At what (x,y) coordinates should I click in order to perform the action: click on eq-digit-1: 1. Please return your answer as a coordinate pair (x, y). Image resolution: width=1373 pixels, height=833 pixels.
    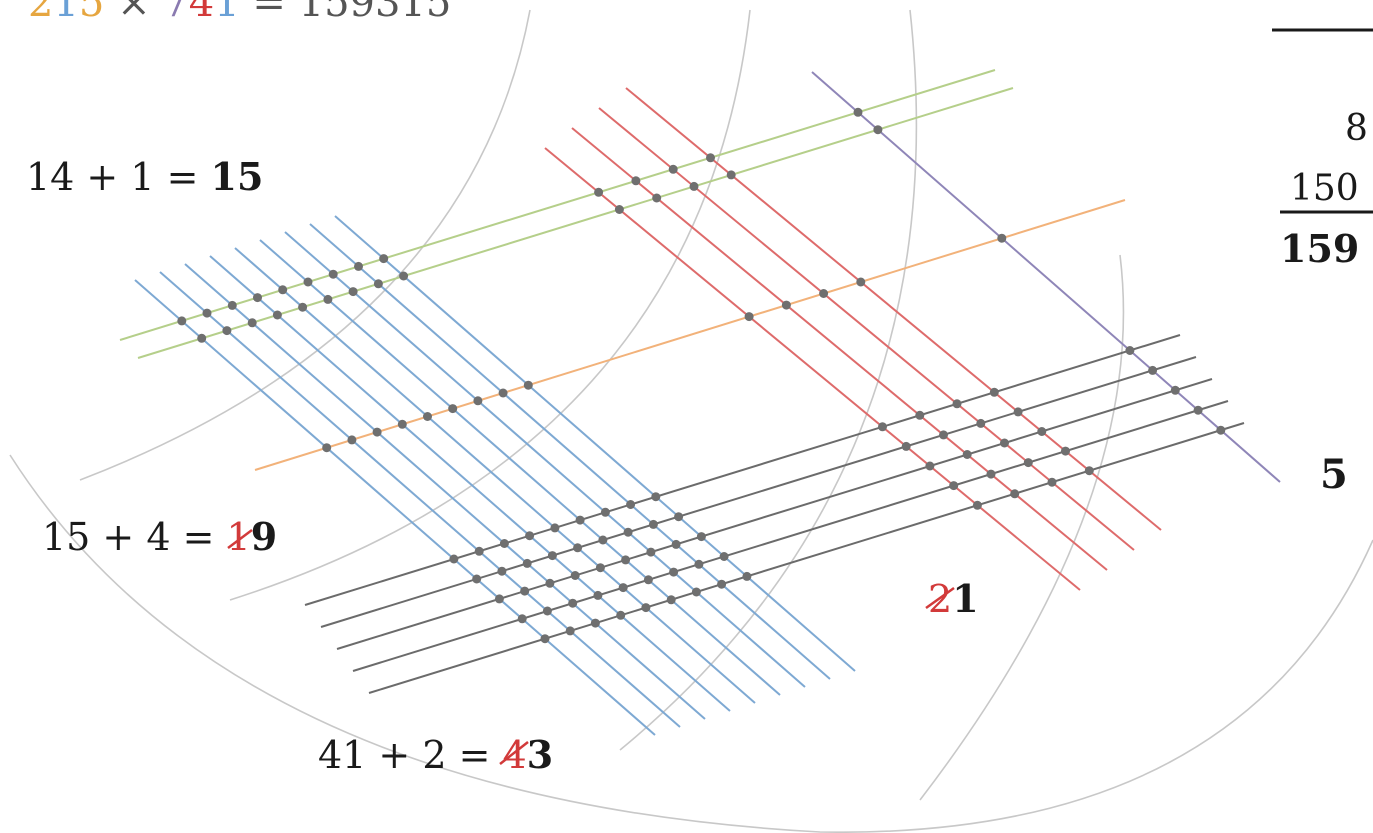
    Looking at the image, I should click on (65, 13).